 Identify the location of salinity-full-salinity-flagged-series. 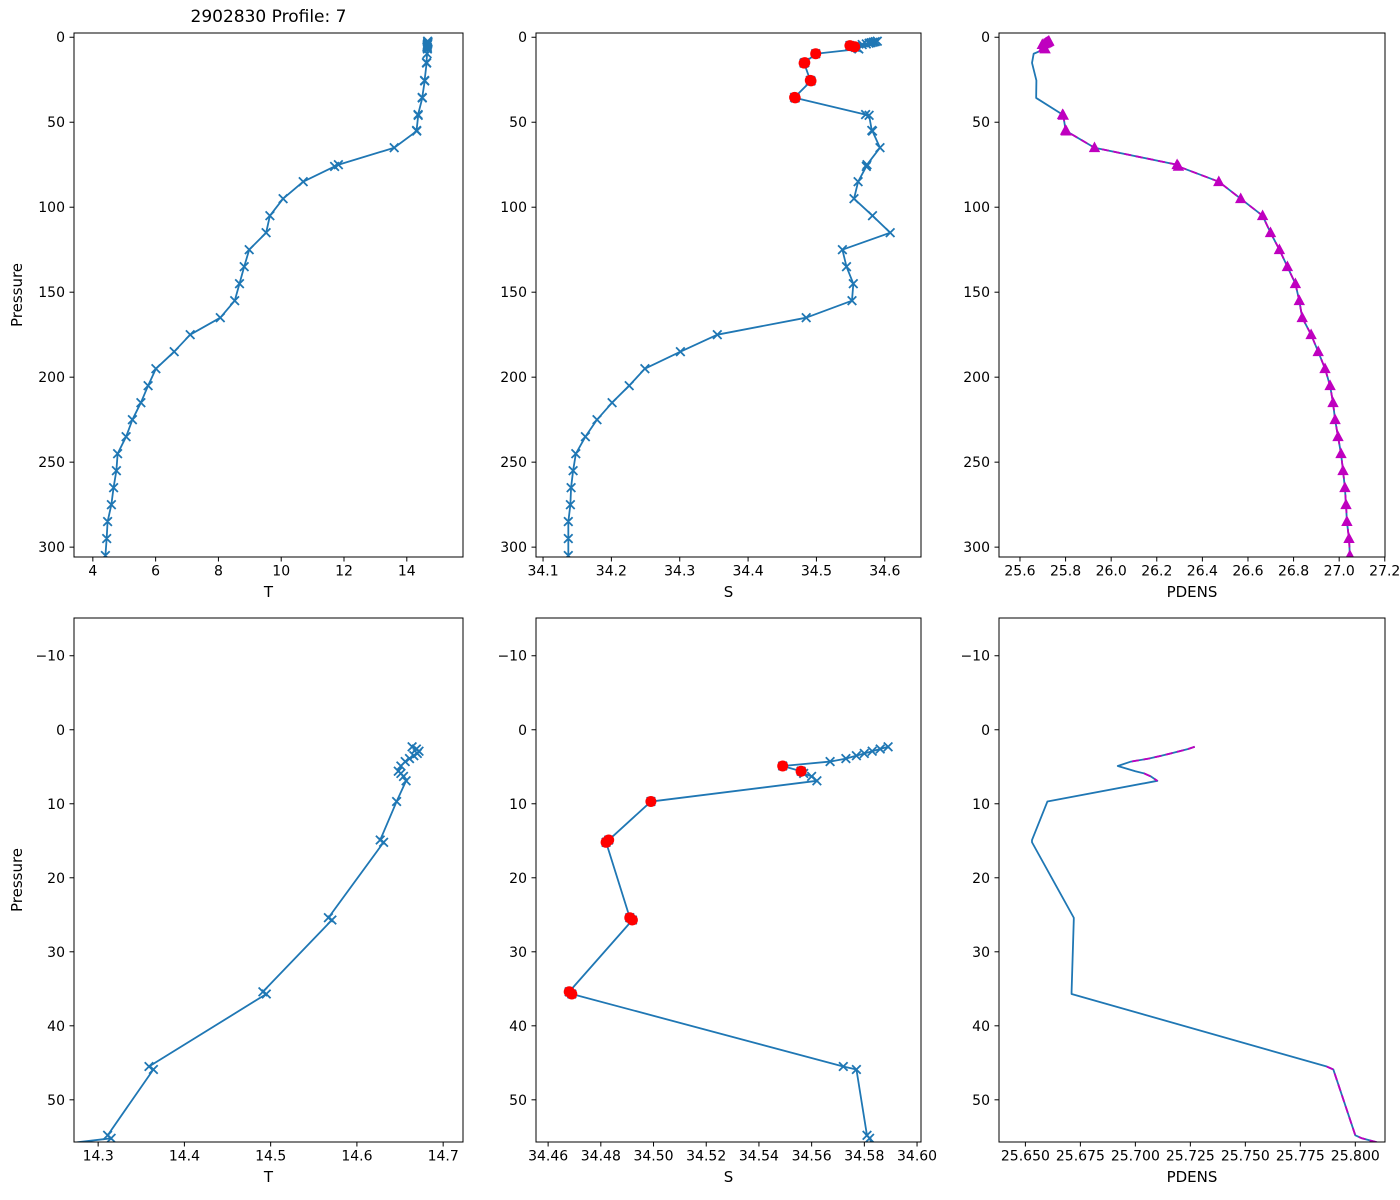
(825, 72).